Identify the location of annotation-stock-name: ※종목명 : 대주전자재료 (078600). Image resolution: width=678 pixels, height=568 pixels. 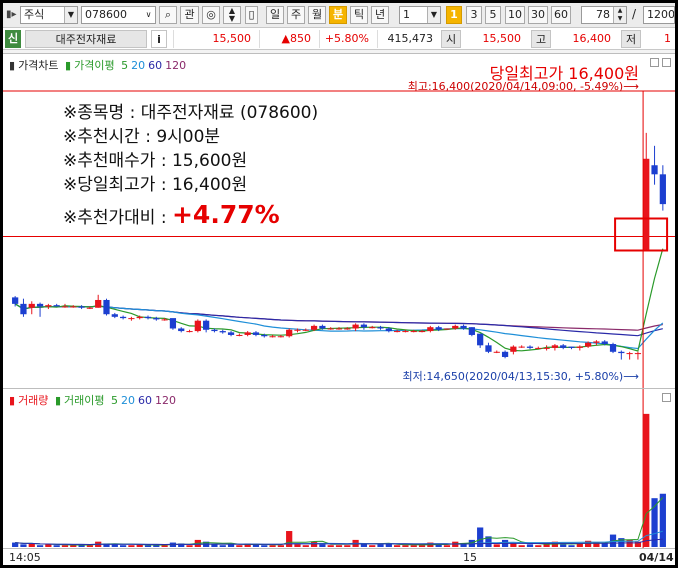
(191, 113).